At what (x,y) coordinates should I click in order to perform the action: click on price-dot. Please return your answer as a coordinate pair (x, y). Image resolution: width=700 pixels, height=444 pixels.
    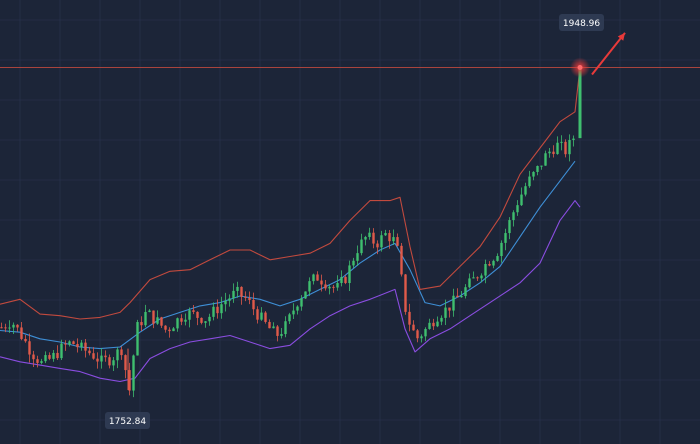
    Looking at the image, I should click on (580, 67).